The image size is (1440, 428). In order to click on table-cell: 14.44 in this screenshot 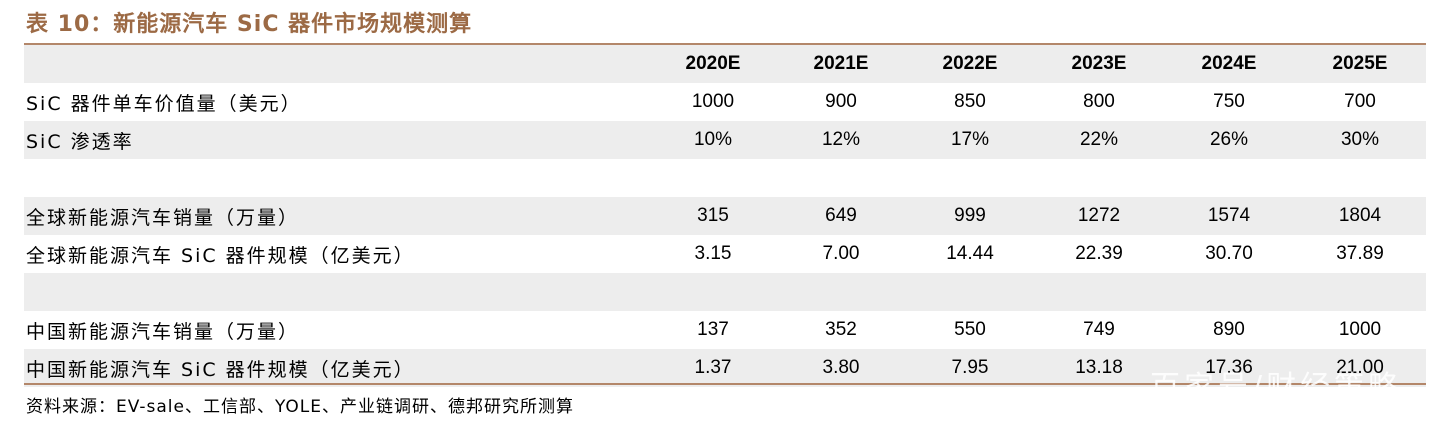, I will do `click(970, 253)`.